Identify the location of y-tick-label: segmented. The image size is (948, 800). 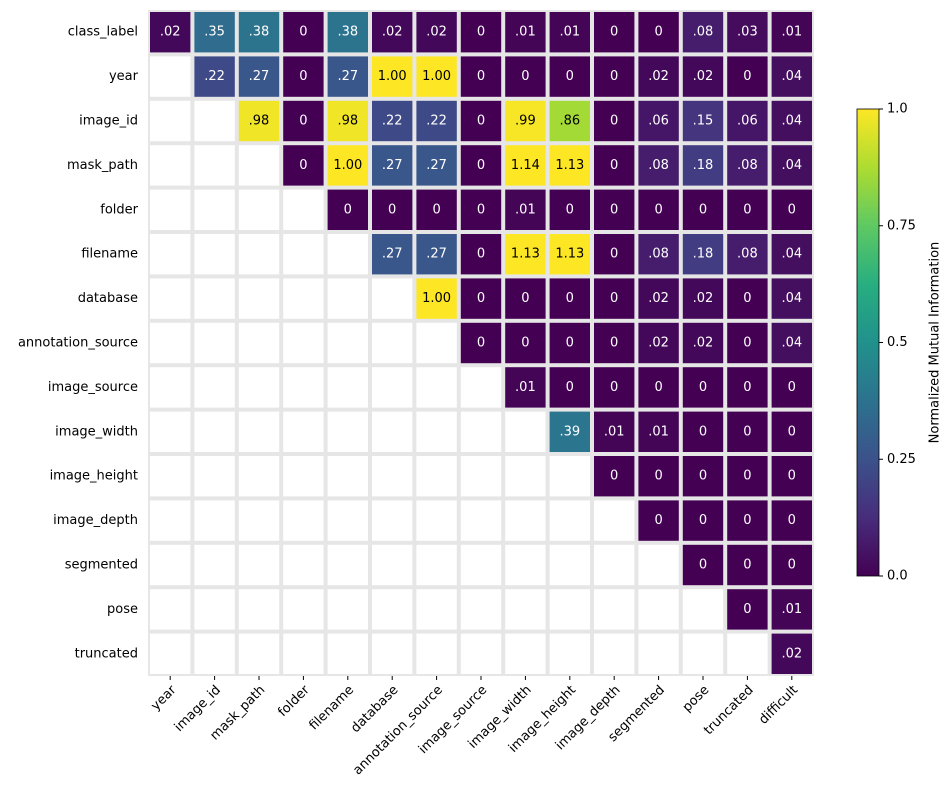
(101, 565).